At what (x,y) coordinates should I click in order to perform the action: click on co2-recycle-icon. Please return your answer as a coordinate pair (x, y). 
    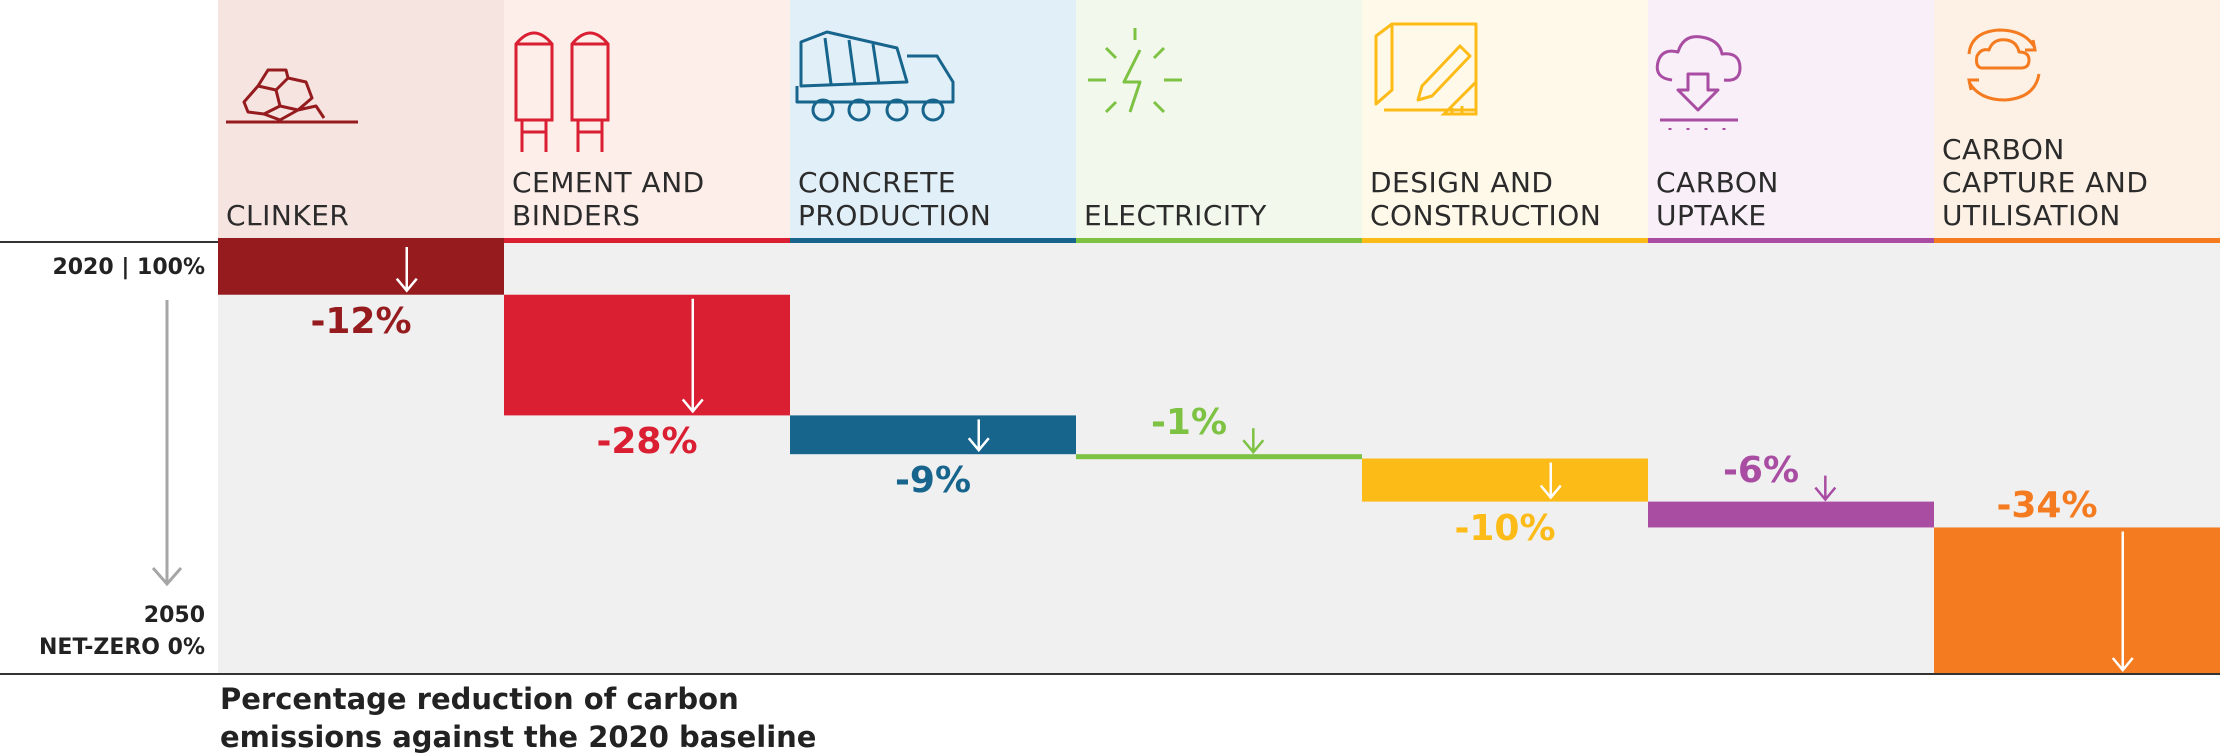
    Looking at the image, I should click on (2004, 65).